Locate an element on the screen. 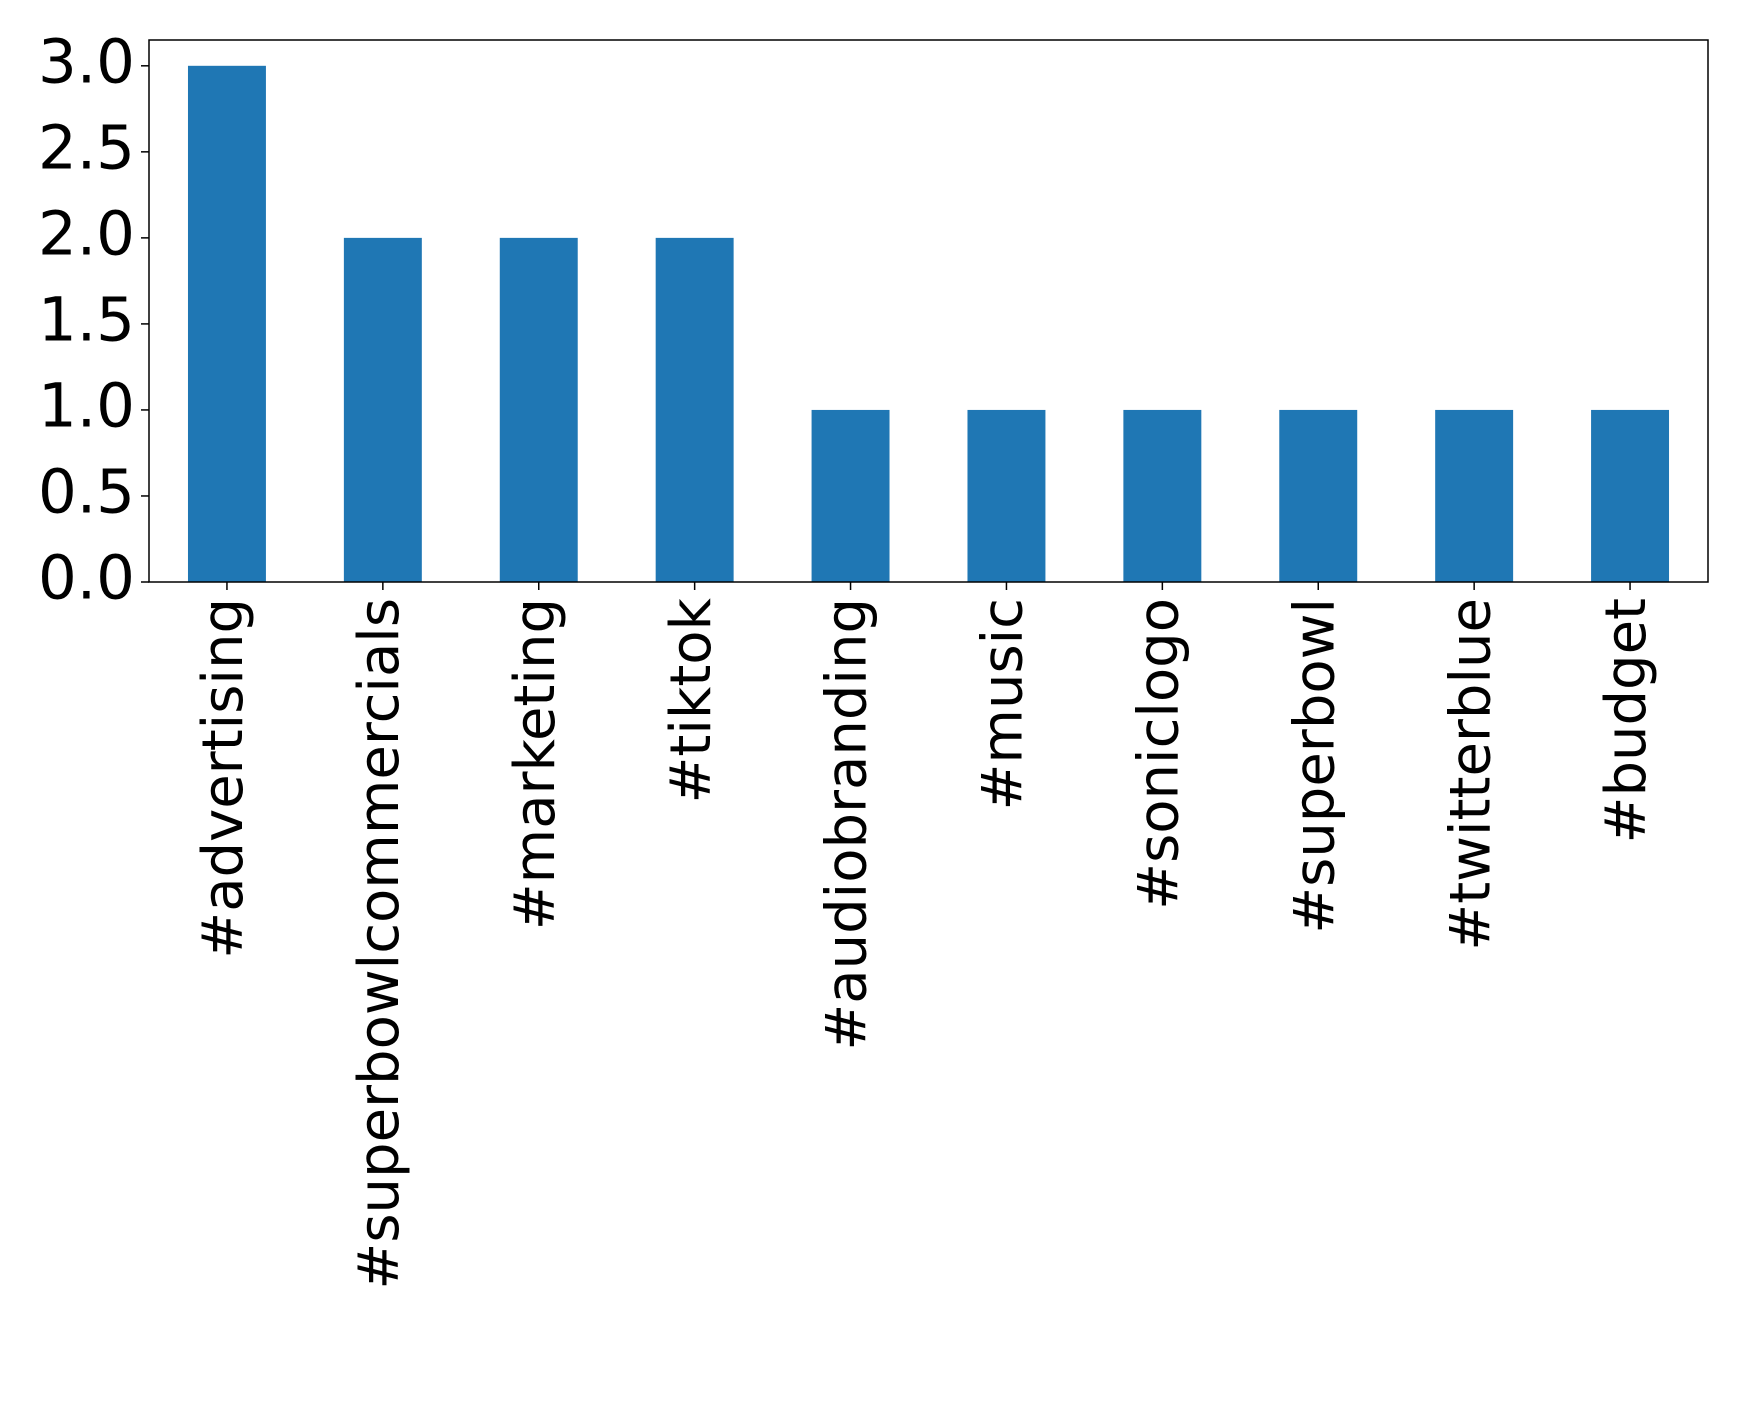  x-tick-label: #soniclogo is located at coordinates (1158, 754).